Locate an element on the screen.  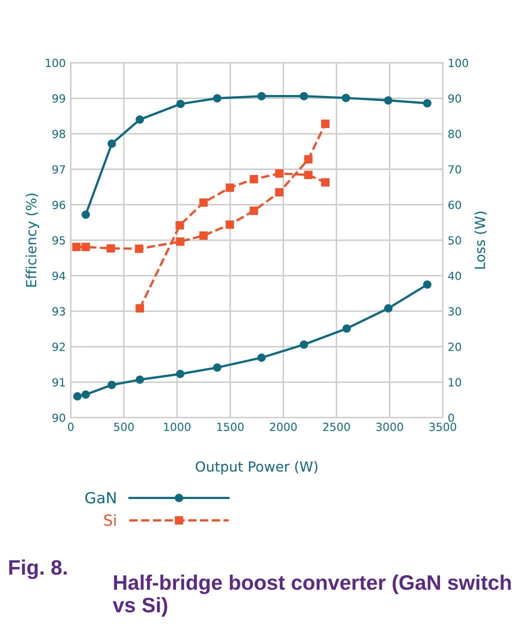
y-tick-label: 98 is located at coordinates (59, 134).